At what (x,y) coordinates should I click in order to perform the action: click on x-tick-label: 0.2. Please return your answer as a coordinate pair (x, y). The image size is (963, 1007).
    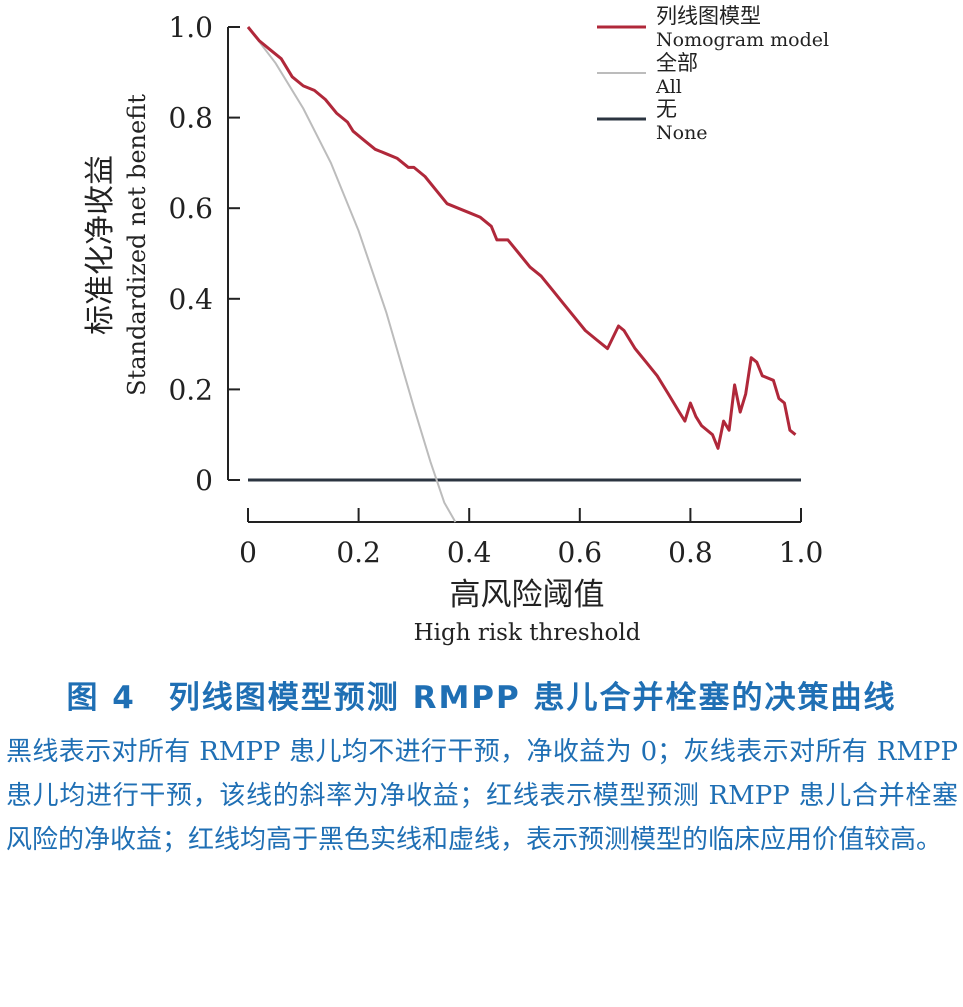
    Looking at the image, I should click on (358, 552).